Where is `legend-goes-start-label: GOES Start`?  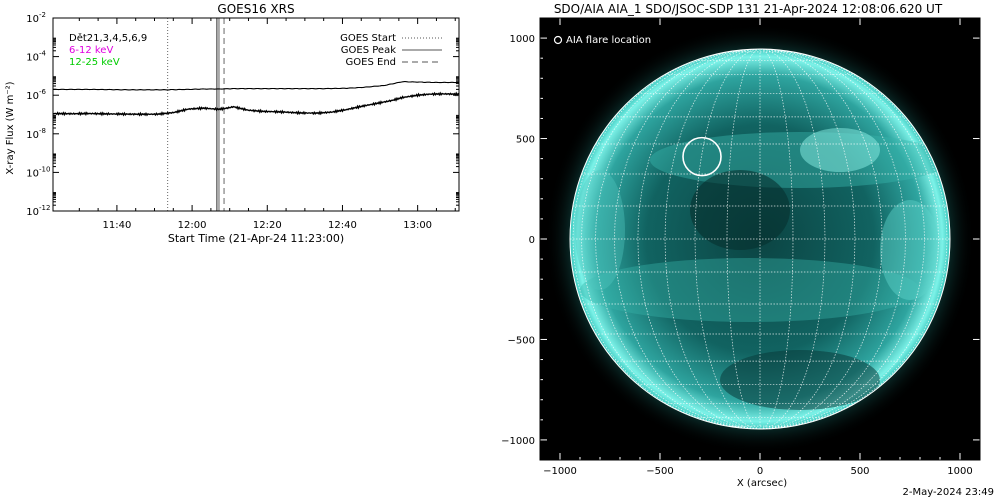
legend-goes-start-label: GOES Start is located at coordinates (368, 38).